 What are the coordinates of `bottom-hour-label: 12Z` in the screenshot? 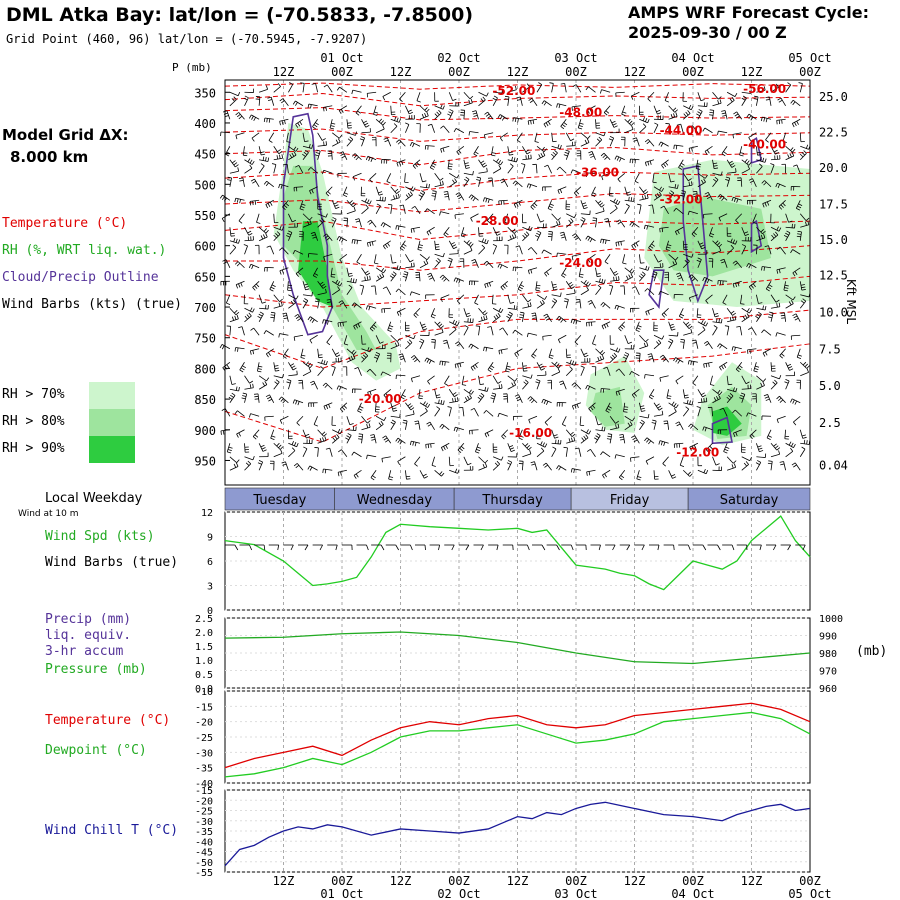 It's located at (284, 881).